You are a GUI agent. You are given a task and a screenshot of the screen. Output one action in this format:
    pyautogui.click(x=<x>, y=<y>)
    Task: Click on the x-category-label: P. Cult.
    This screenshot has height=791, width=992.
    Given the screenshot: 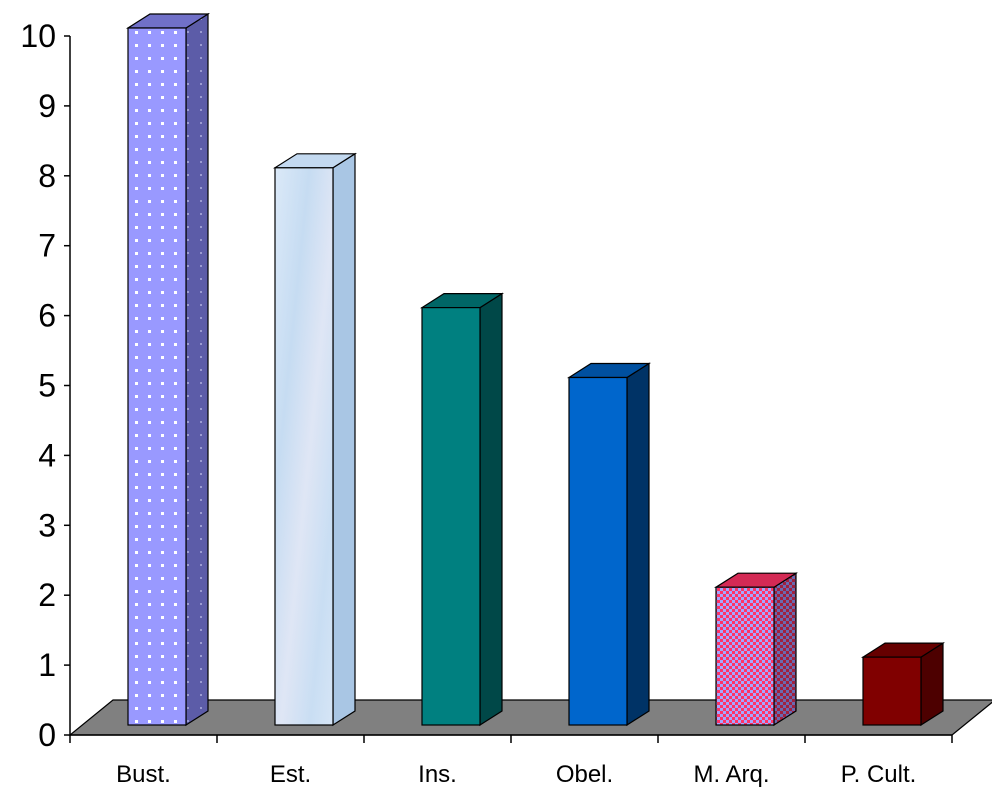 What is the action you would take?
    pyautogui.click(x=879, y=774)
    